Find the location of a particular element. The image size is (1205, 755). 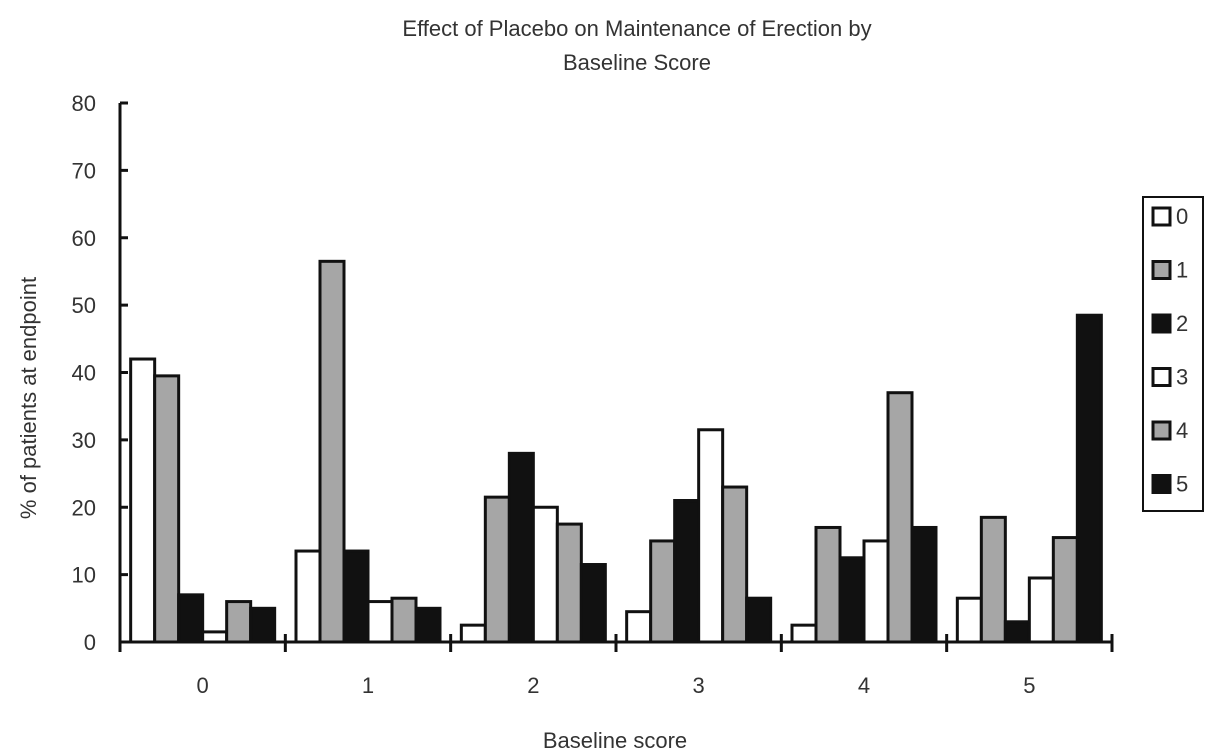

y-tick-label: 20 is located at coordinates (84, 507).